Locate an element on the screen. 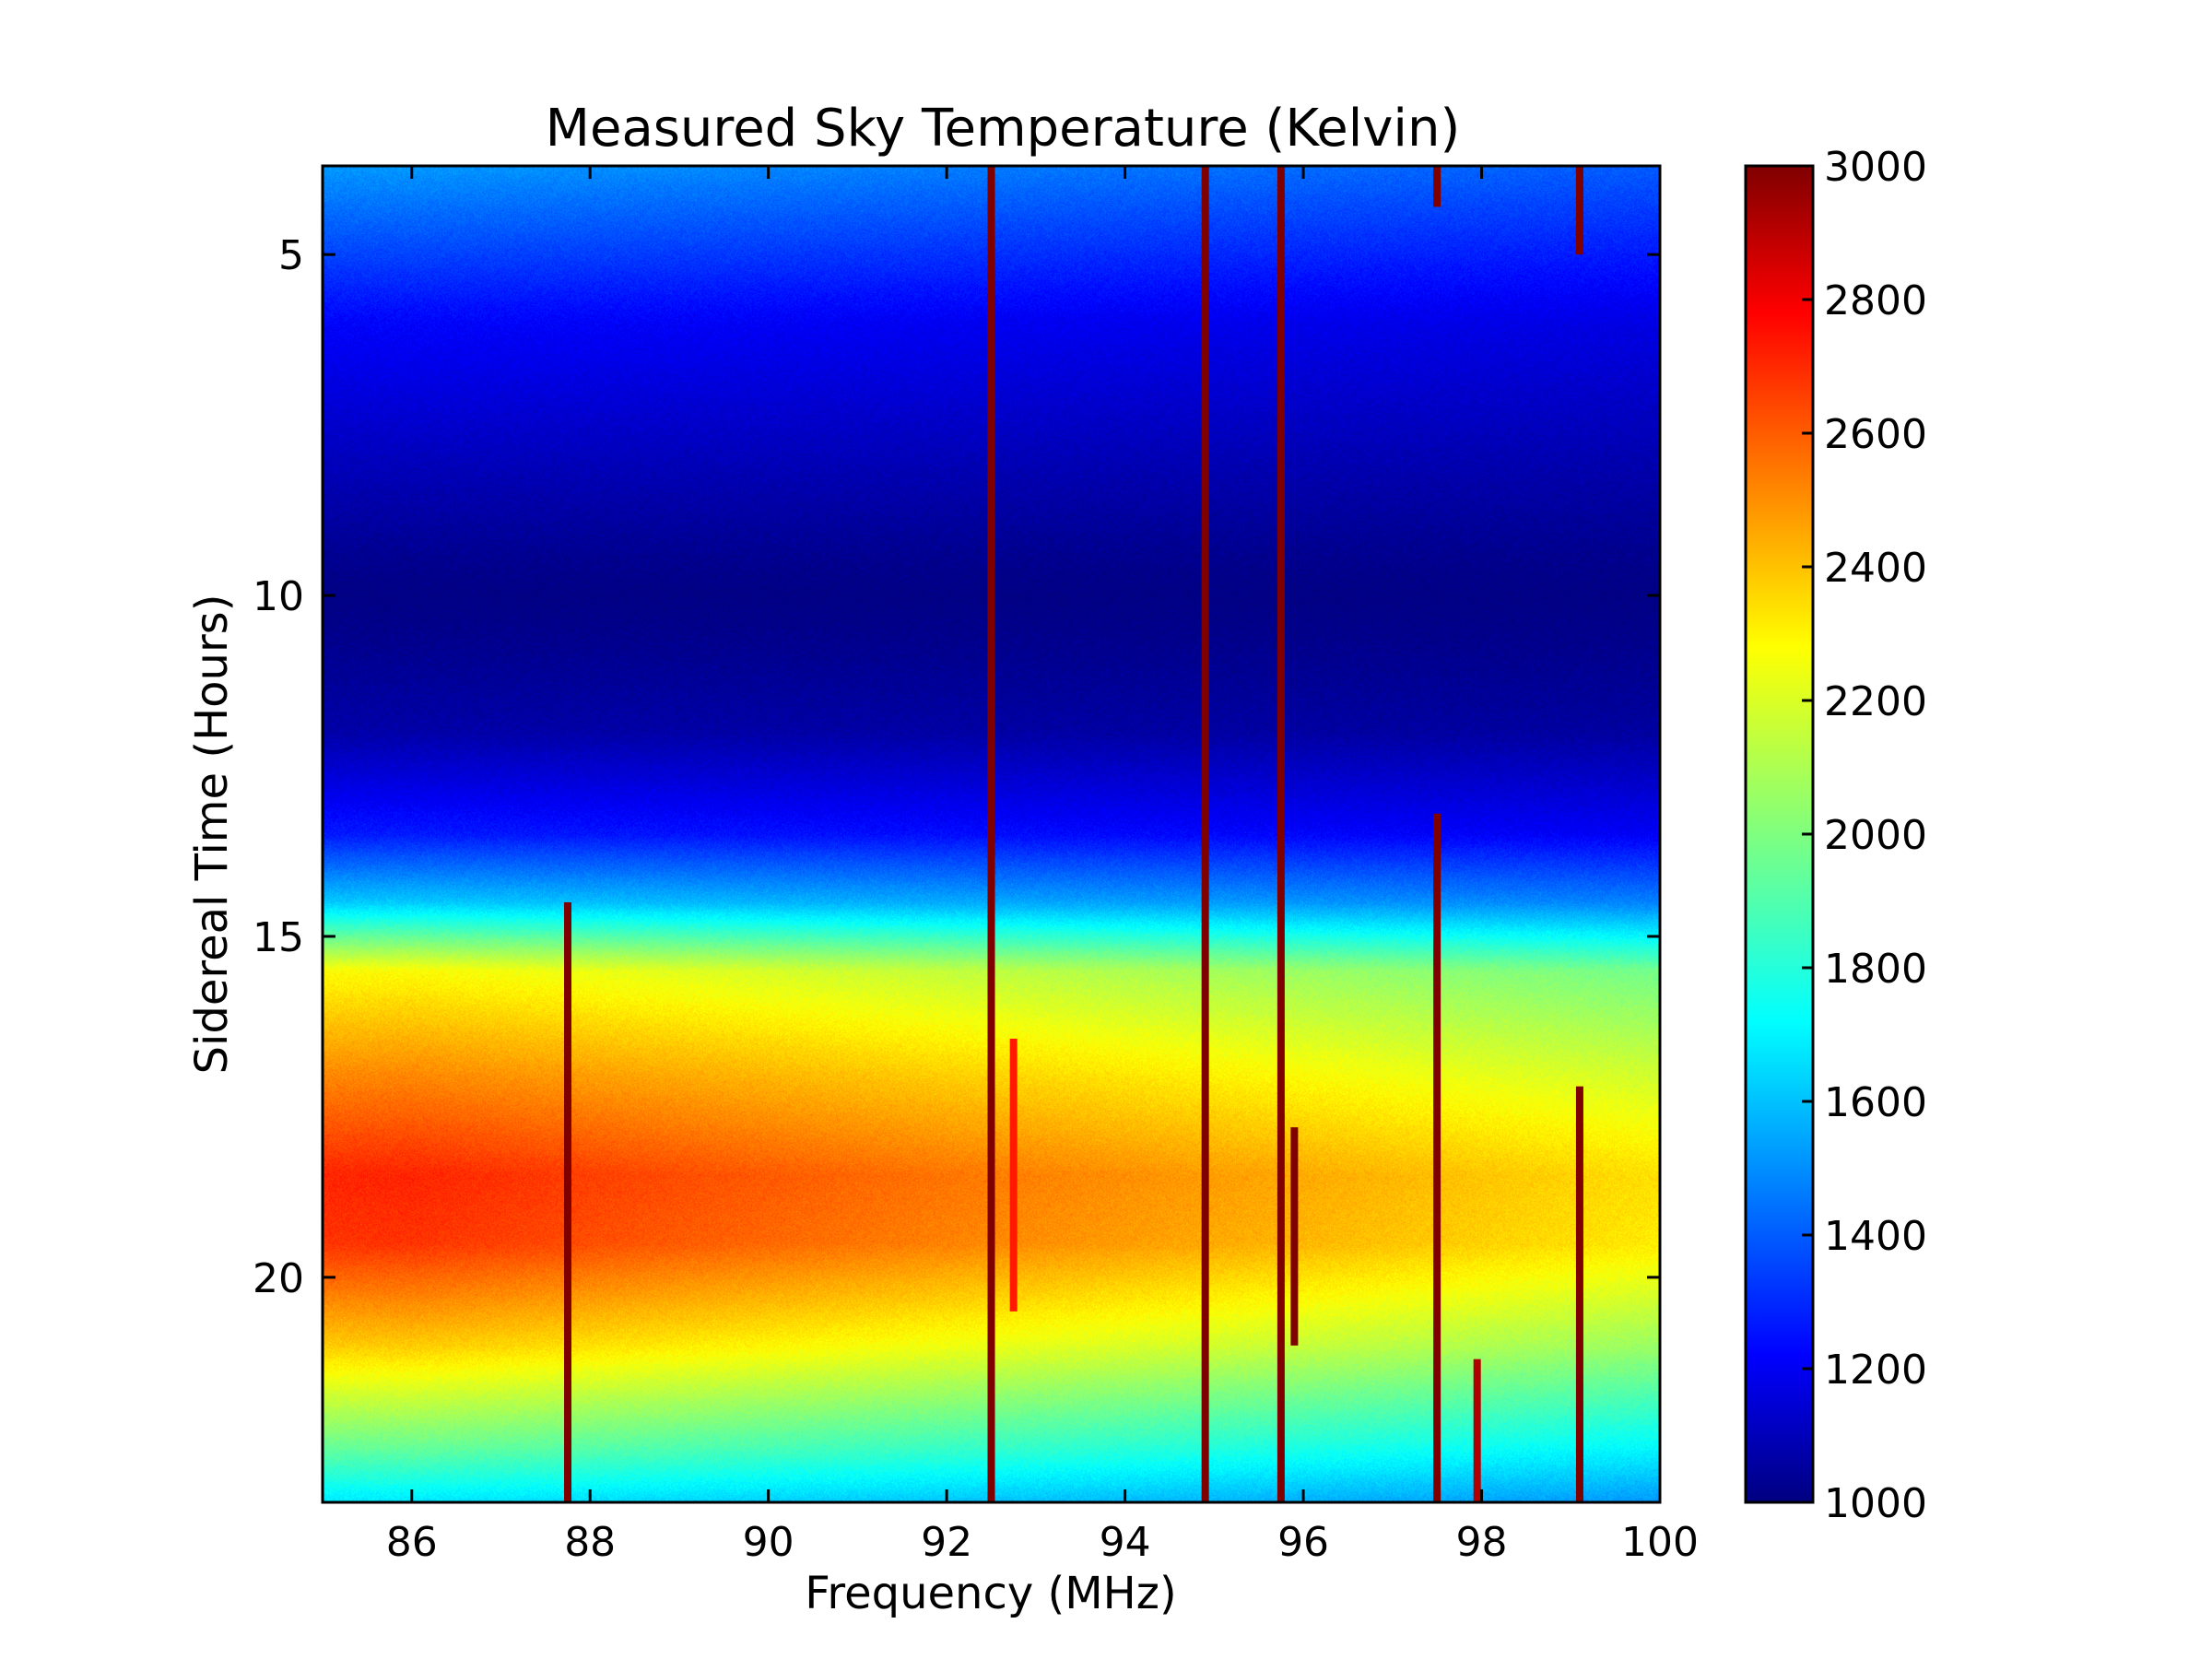 The width and height of the screenshot is (2212, 1659). y-tick-label: 5 is located at coordinates (291, 255).